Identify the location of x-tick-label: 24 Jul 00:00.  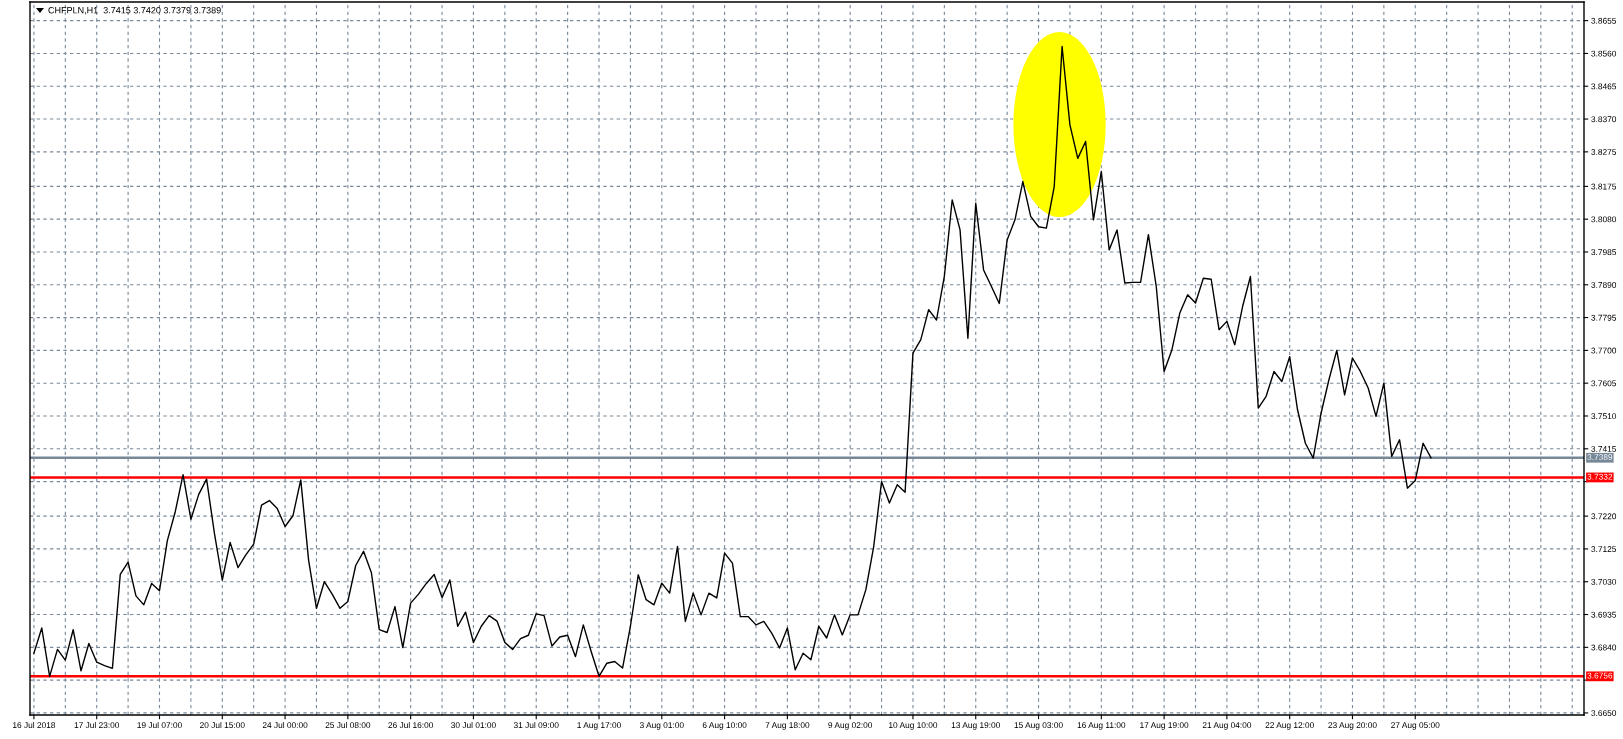
(285, 725).